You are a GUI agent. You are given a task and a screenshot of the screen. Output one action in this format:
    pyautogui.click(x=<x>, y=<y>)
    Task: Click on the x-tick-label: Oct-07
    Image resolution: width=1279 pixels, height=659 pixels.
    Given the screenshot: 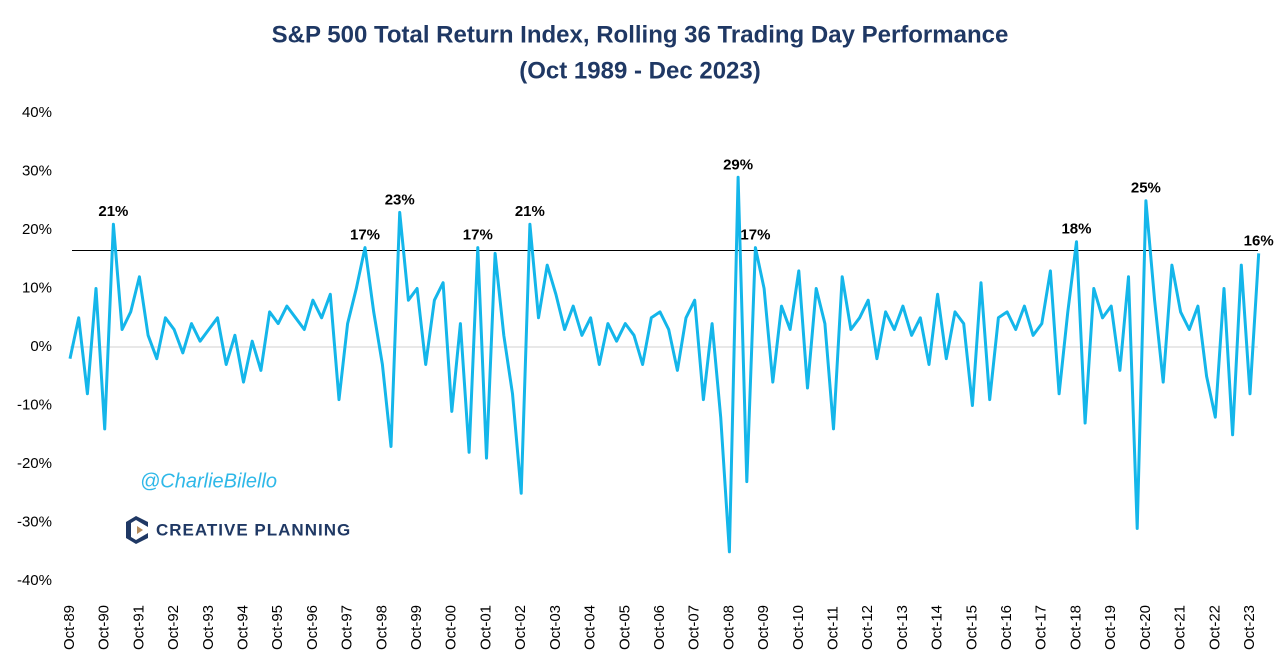 What is the action you would take?
    pyautogui.click(x=694, y=627)
    